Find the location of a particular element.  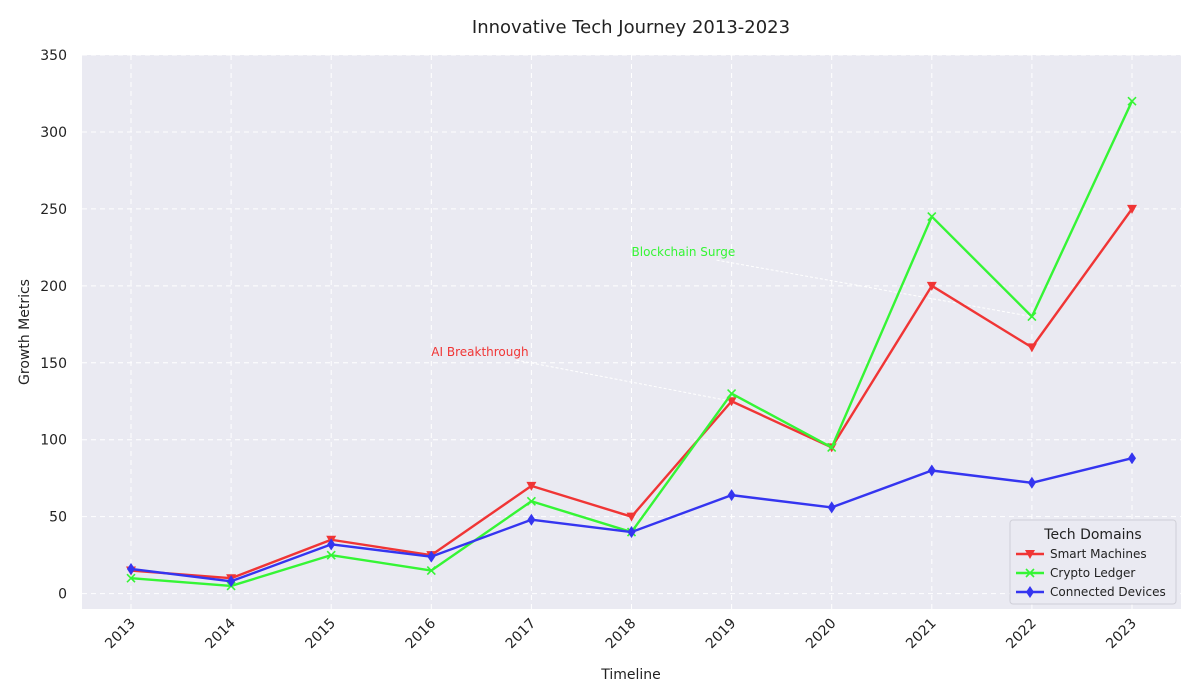

y-tick-label: 50 is located at coordinates (58, 518).